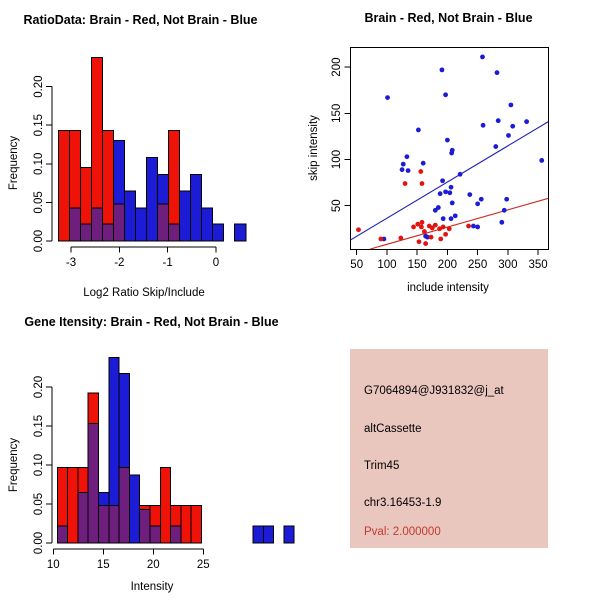 This screenshot has height=600, width=600. Describe the element at coordinates (203, 565) in the screenshot. I see `svg-text: 25` at that location.